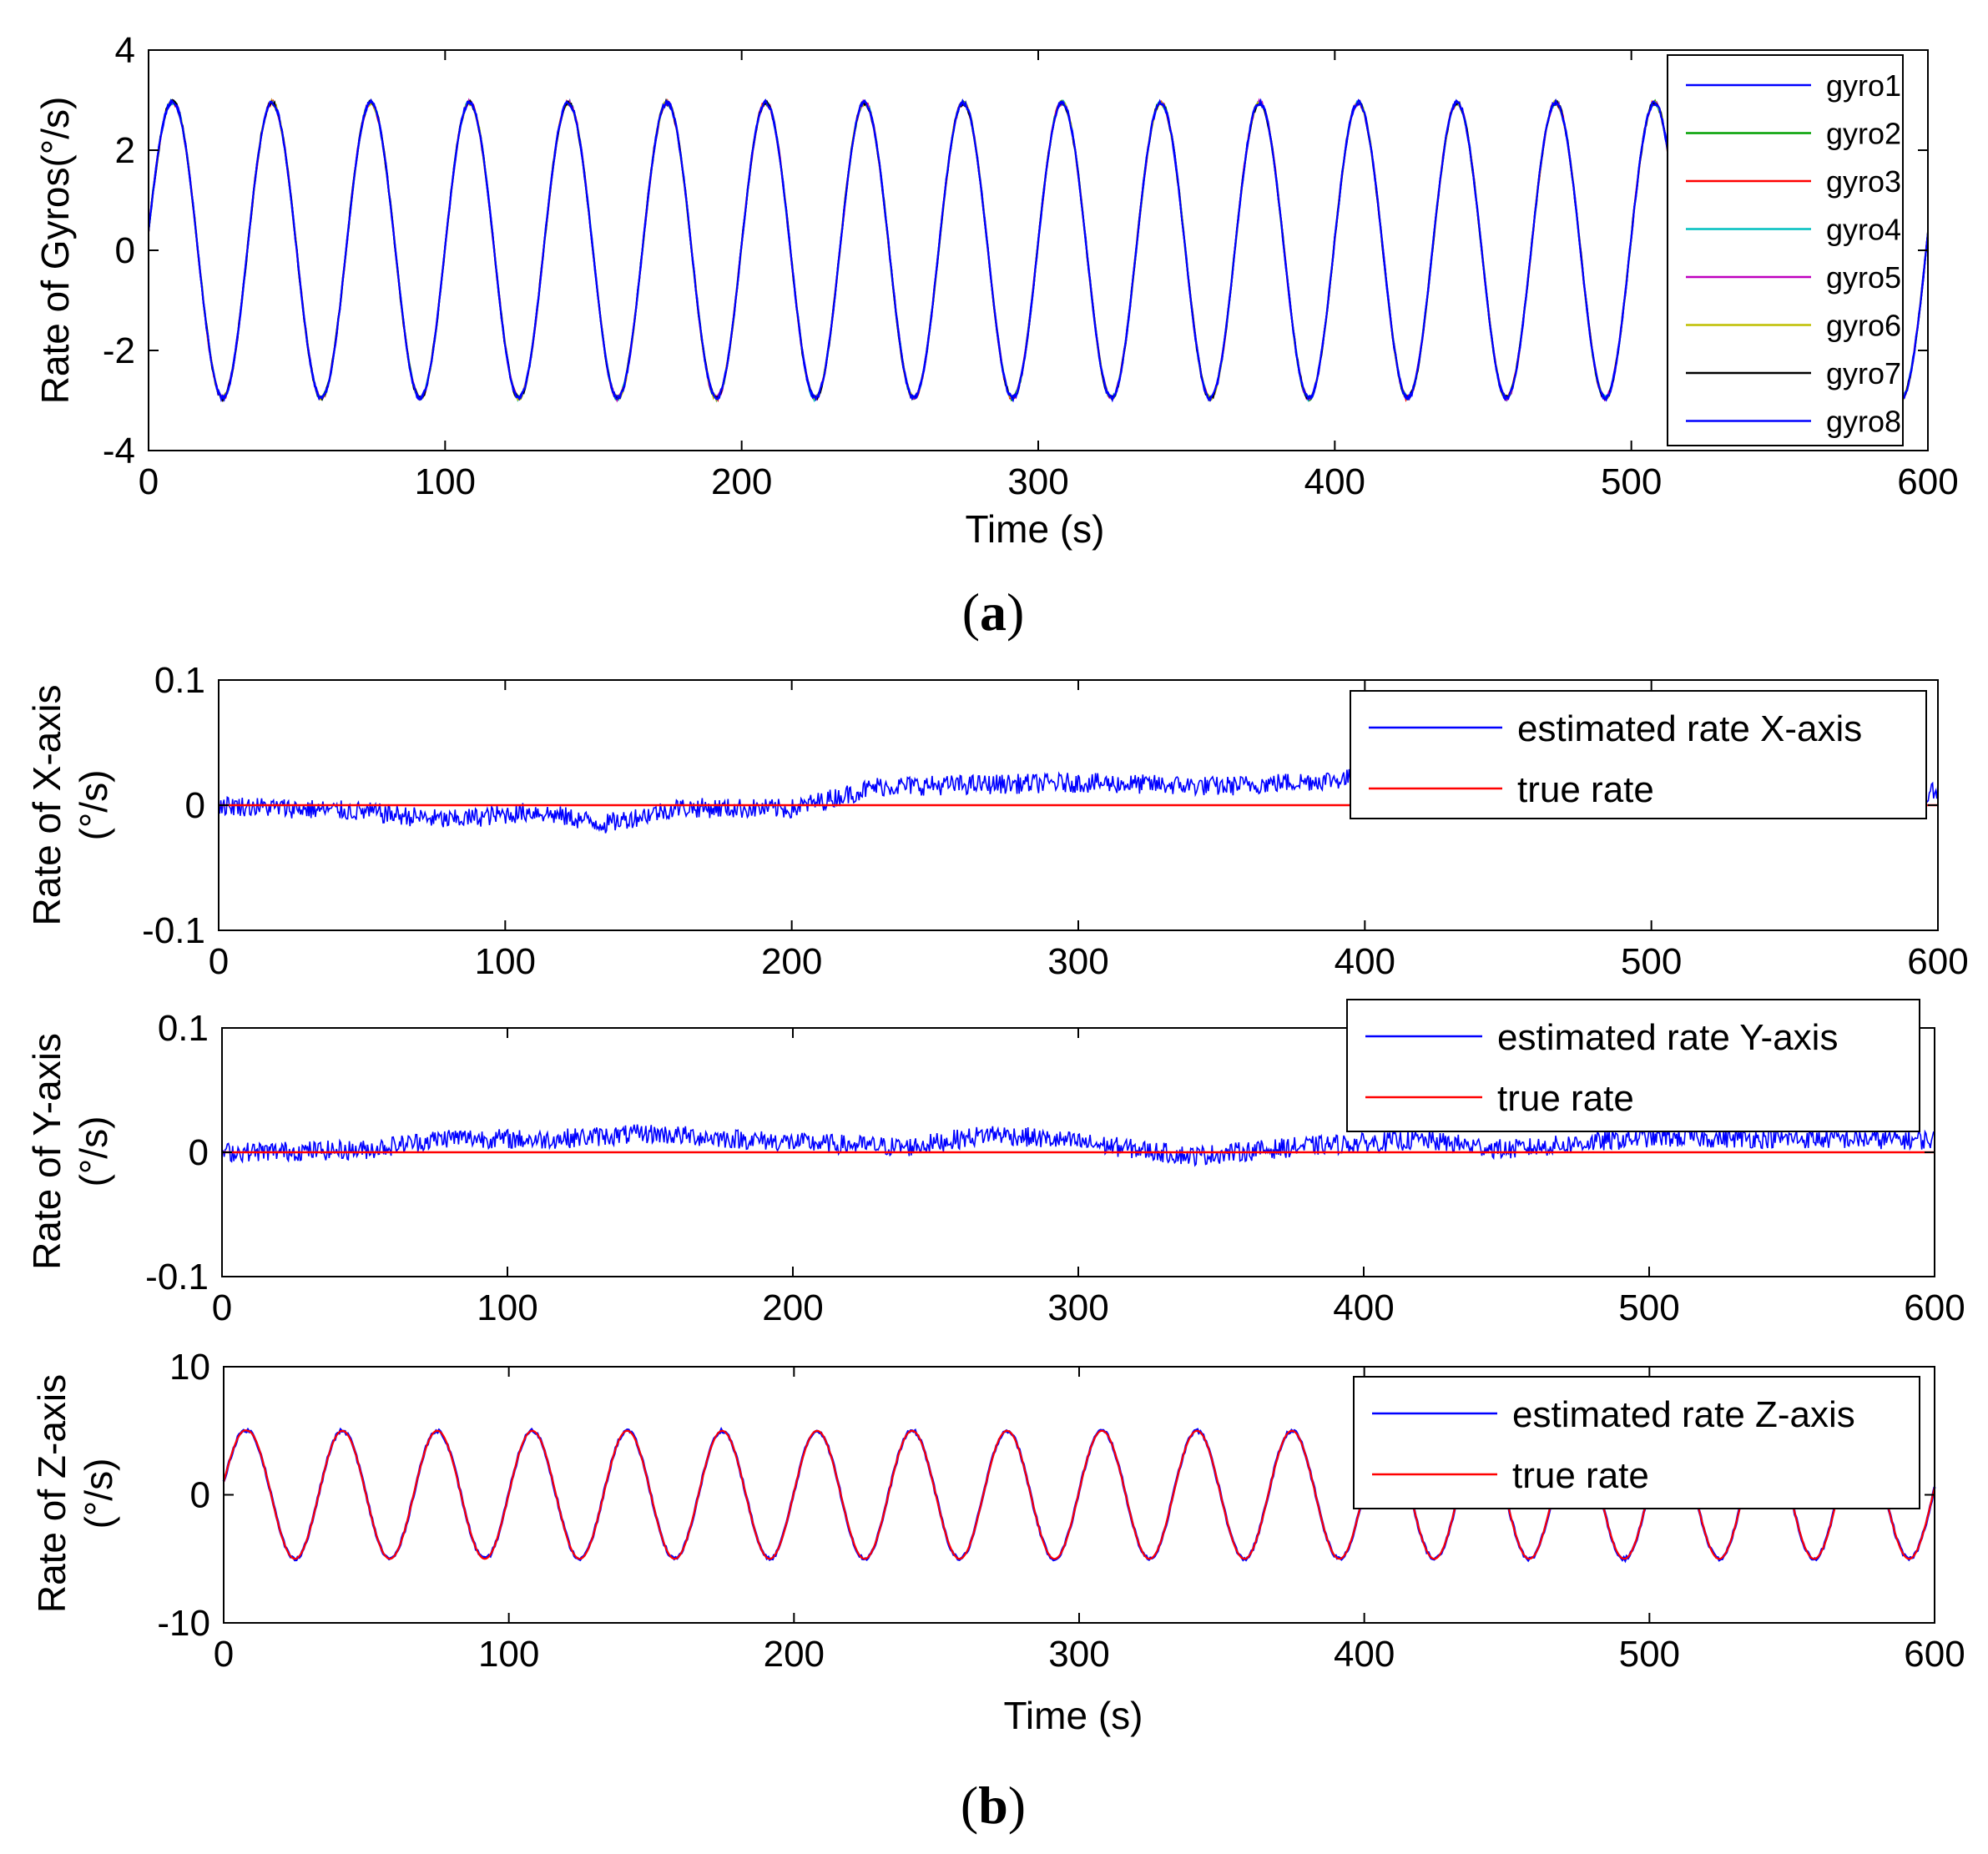  What do you see at coordinates (219, 962) in the screenshot?
I see `x_axis-xtick-label: 0` at bounding box center [219, 962].